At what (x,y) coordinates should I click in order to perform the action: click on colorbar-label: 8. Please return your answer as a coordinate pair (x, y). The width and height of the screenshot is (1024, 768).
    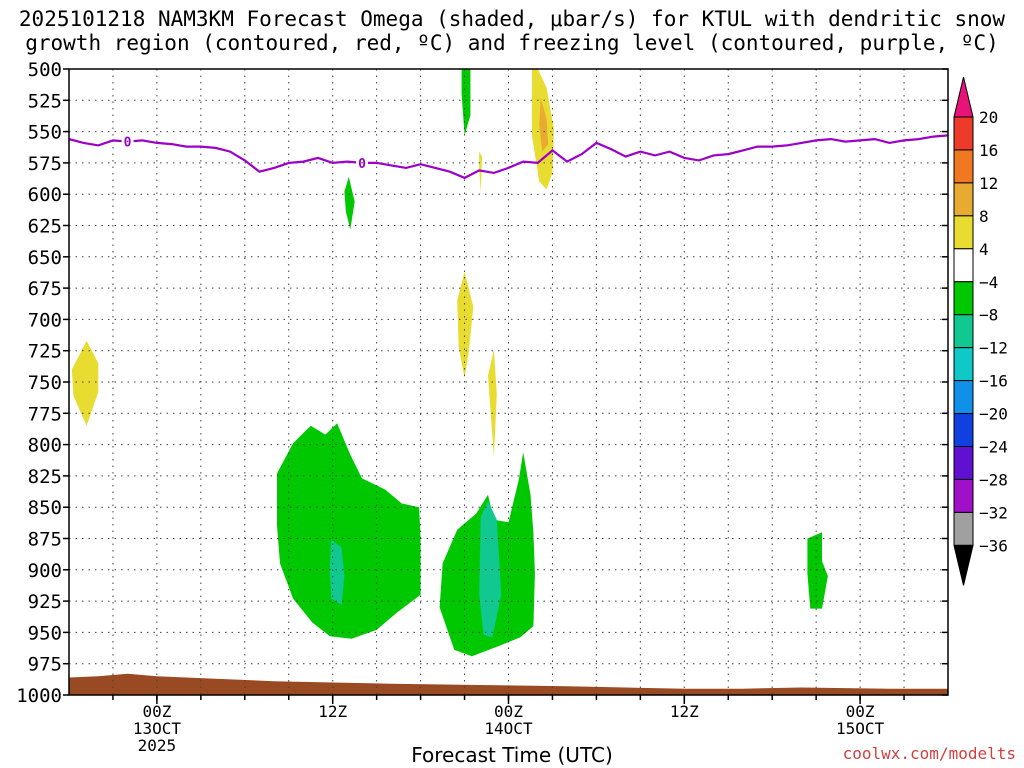
    Looking at the image, I should click on (984, 216).